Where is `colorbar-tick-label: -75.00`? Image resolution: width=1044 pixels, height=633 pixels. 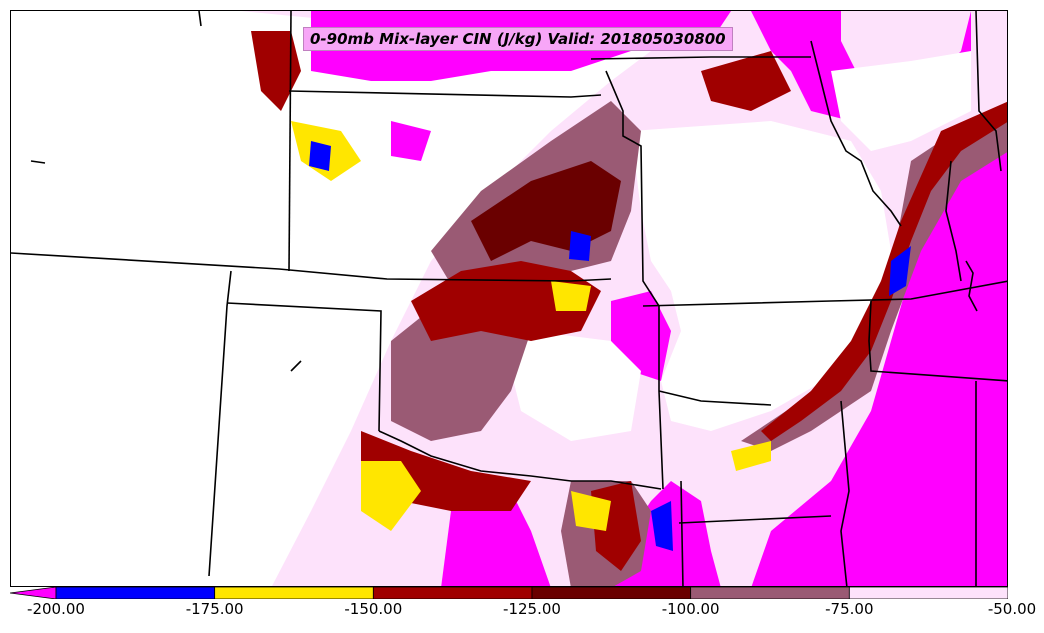
colorbar-tick-label: -75.00 is located at coordinates (849, 609).